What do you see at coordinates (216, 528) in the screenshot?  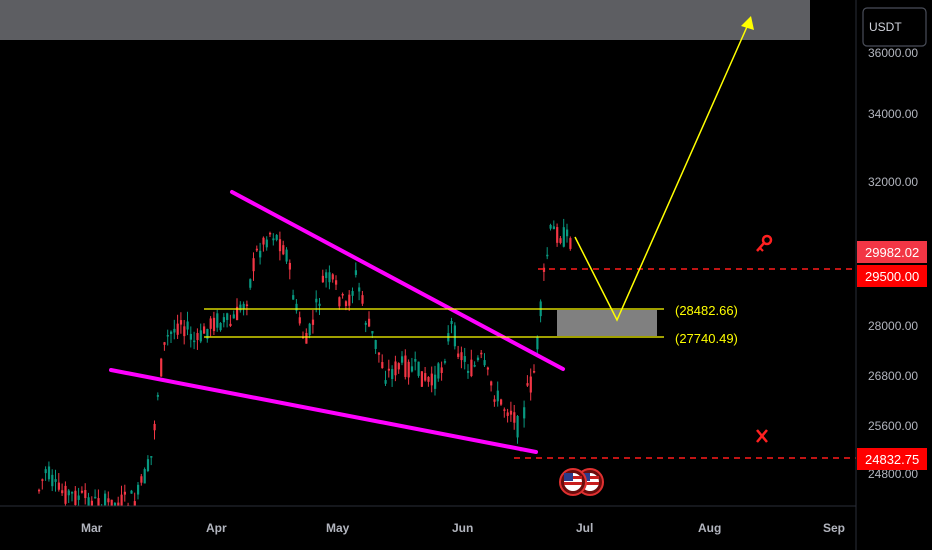 I see `month-tick-label: Apr` at bounding box center [216, 528].